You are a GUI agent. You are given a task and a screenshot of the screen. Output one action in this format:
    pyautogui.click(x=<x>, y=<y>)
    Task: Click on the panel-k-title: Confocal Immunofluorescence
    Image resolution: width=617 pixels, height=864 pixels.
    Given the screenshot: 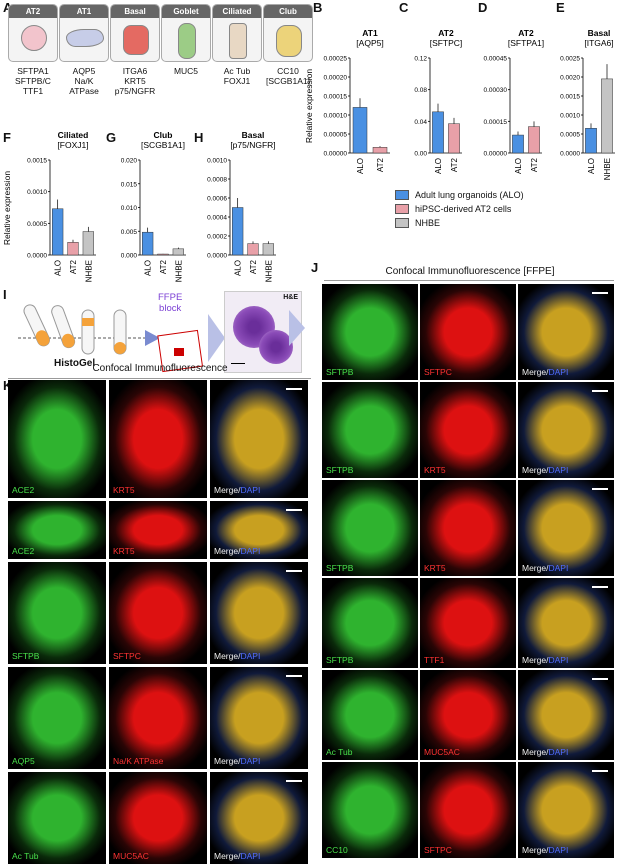 What is the action you would take?
    pyautogui.click(x=160, y=368)
    